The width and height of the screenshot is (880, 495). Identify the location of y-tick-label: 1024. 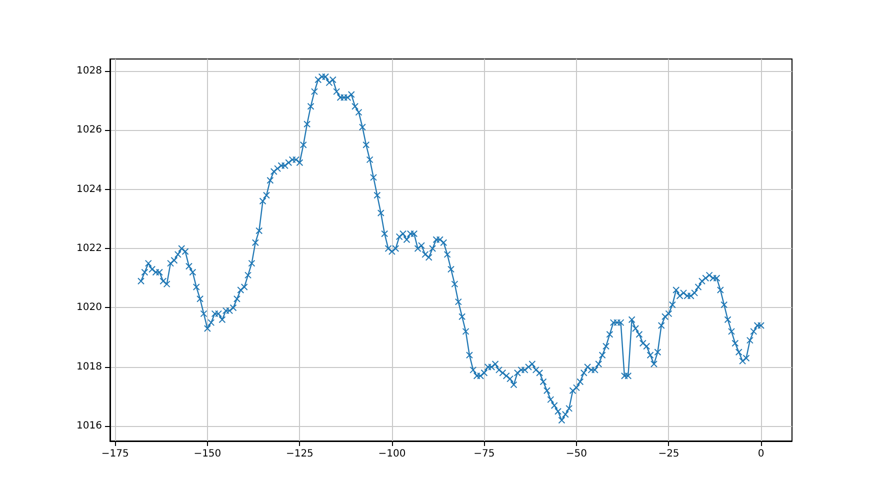
(89, 189).